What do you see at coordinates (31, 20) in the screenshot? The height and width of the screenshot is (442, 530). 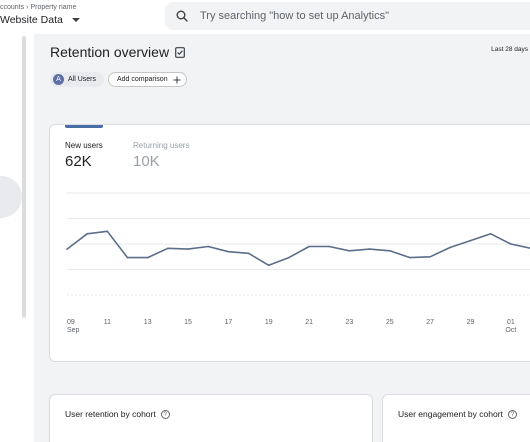 I see `property-name: Website Data` at bounding box center [31, 20].